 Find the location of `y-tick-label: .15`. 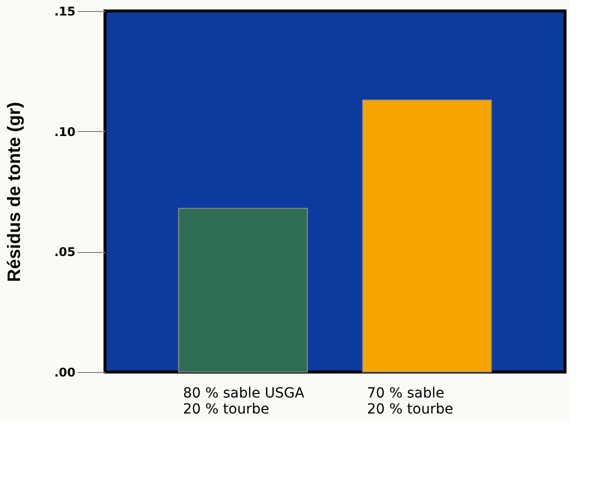

y-tick-label: .15 is located at coordinates (65, 11).